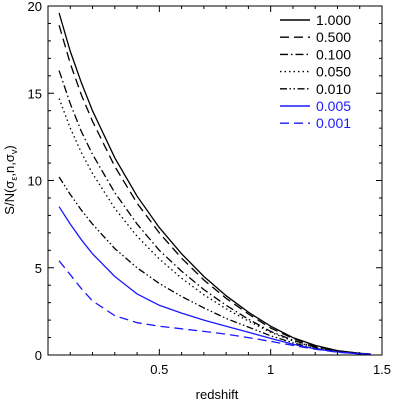 This screenshot has width=409, height=409. Describe the element at coordinates (333, 123) in the screenshot. I see `legend-label-6: 0.001` at that location.